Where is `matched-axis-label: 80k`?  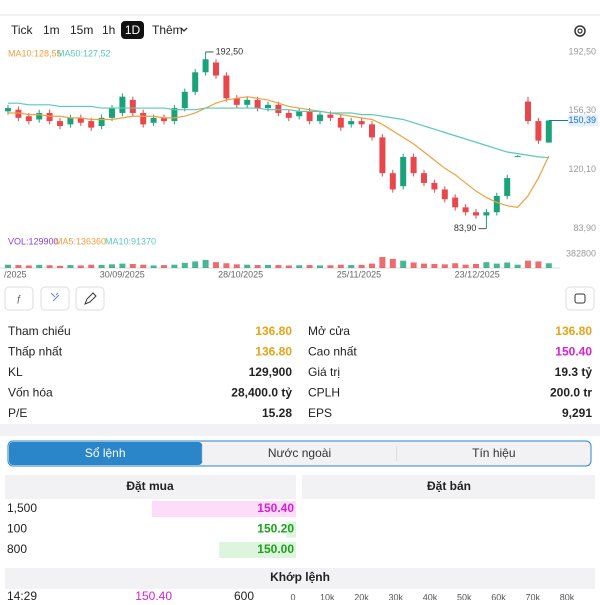
matched-axis-label: 80k is located at coordinates (567, 596).